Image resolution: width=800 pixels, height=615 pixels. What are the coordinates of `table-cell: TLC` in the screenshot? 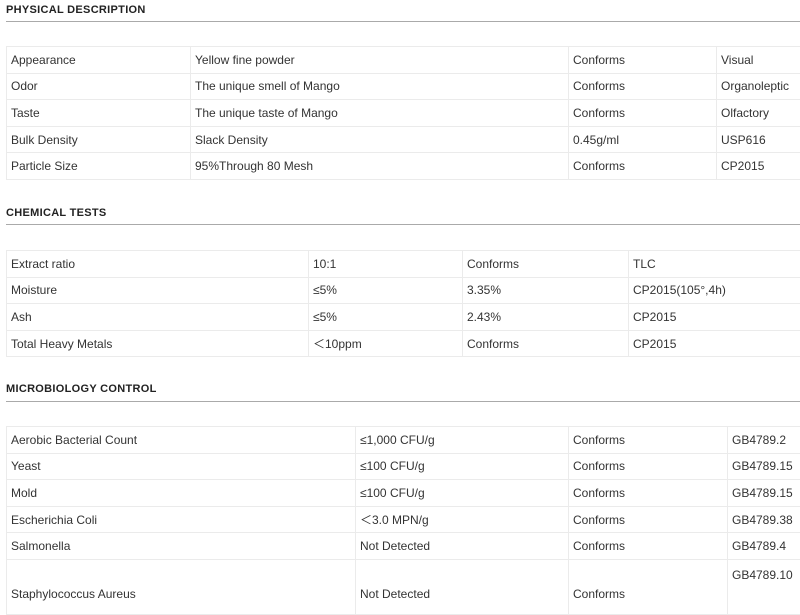 It's located at (714, 264).